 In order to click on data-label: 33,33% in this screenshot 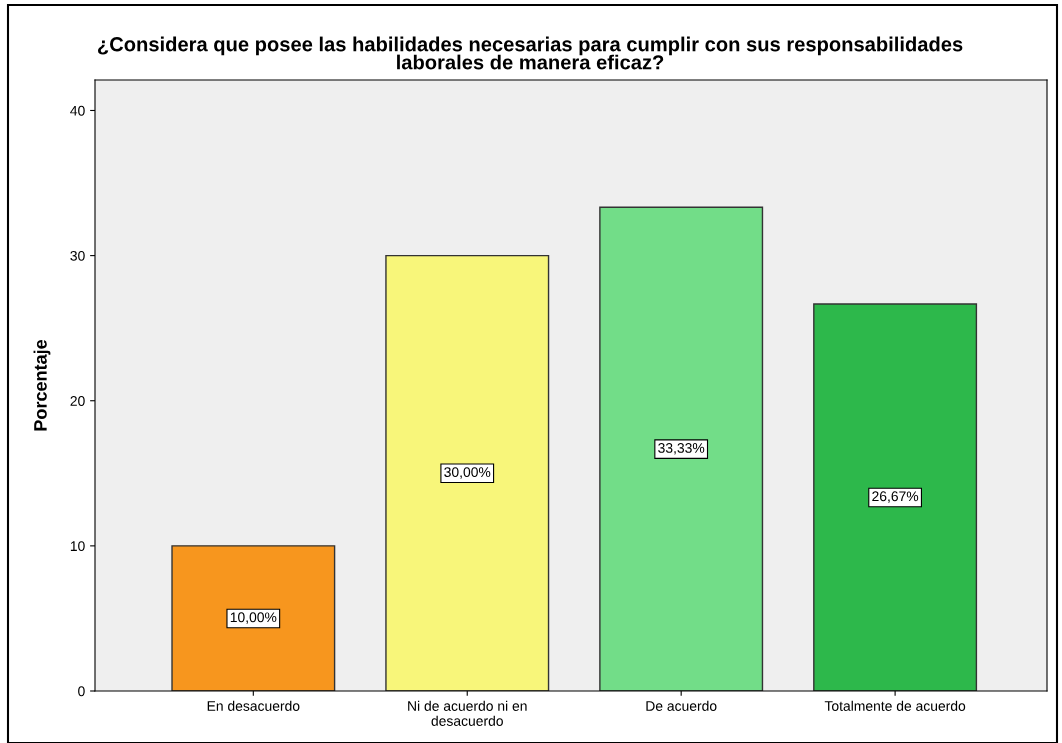, I will do `click(681, 449)`.